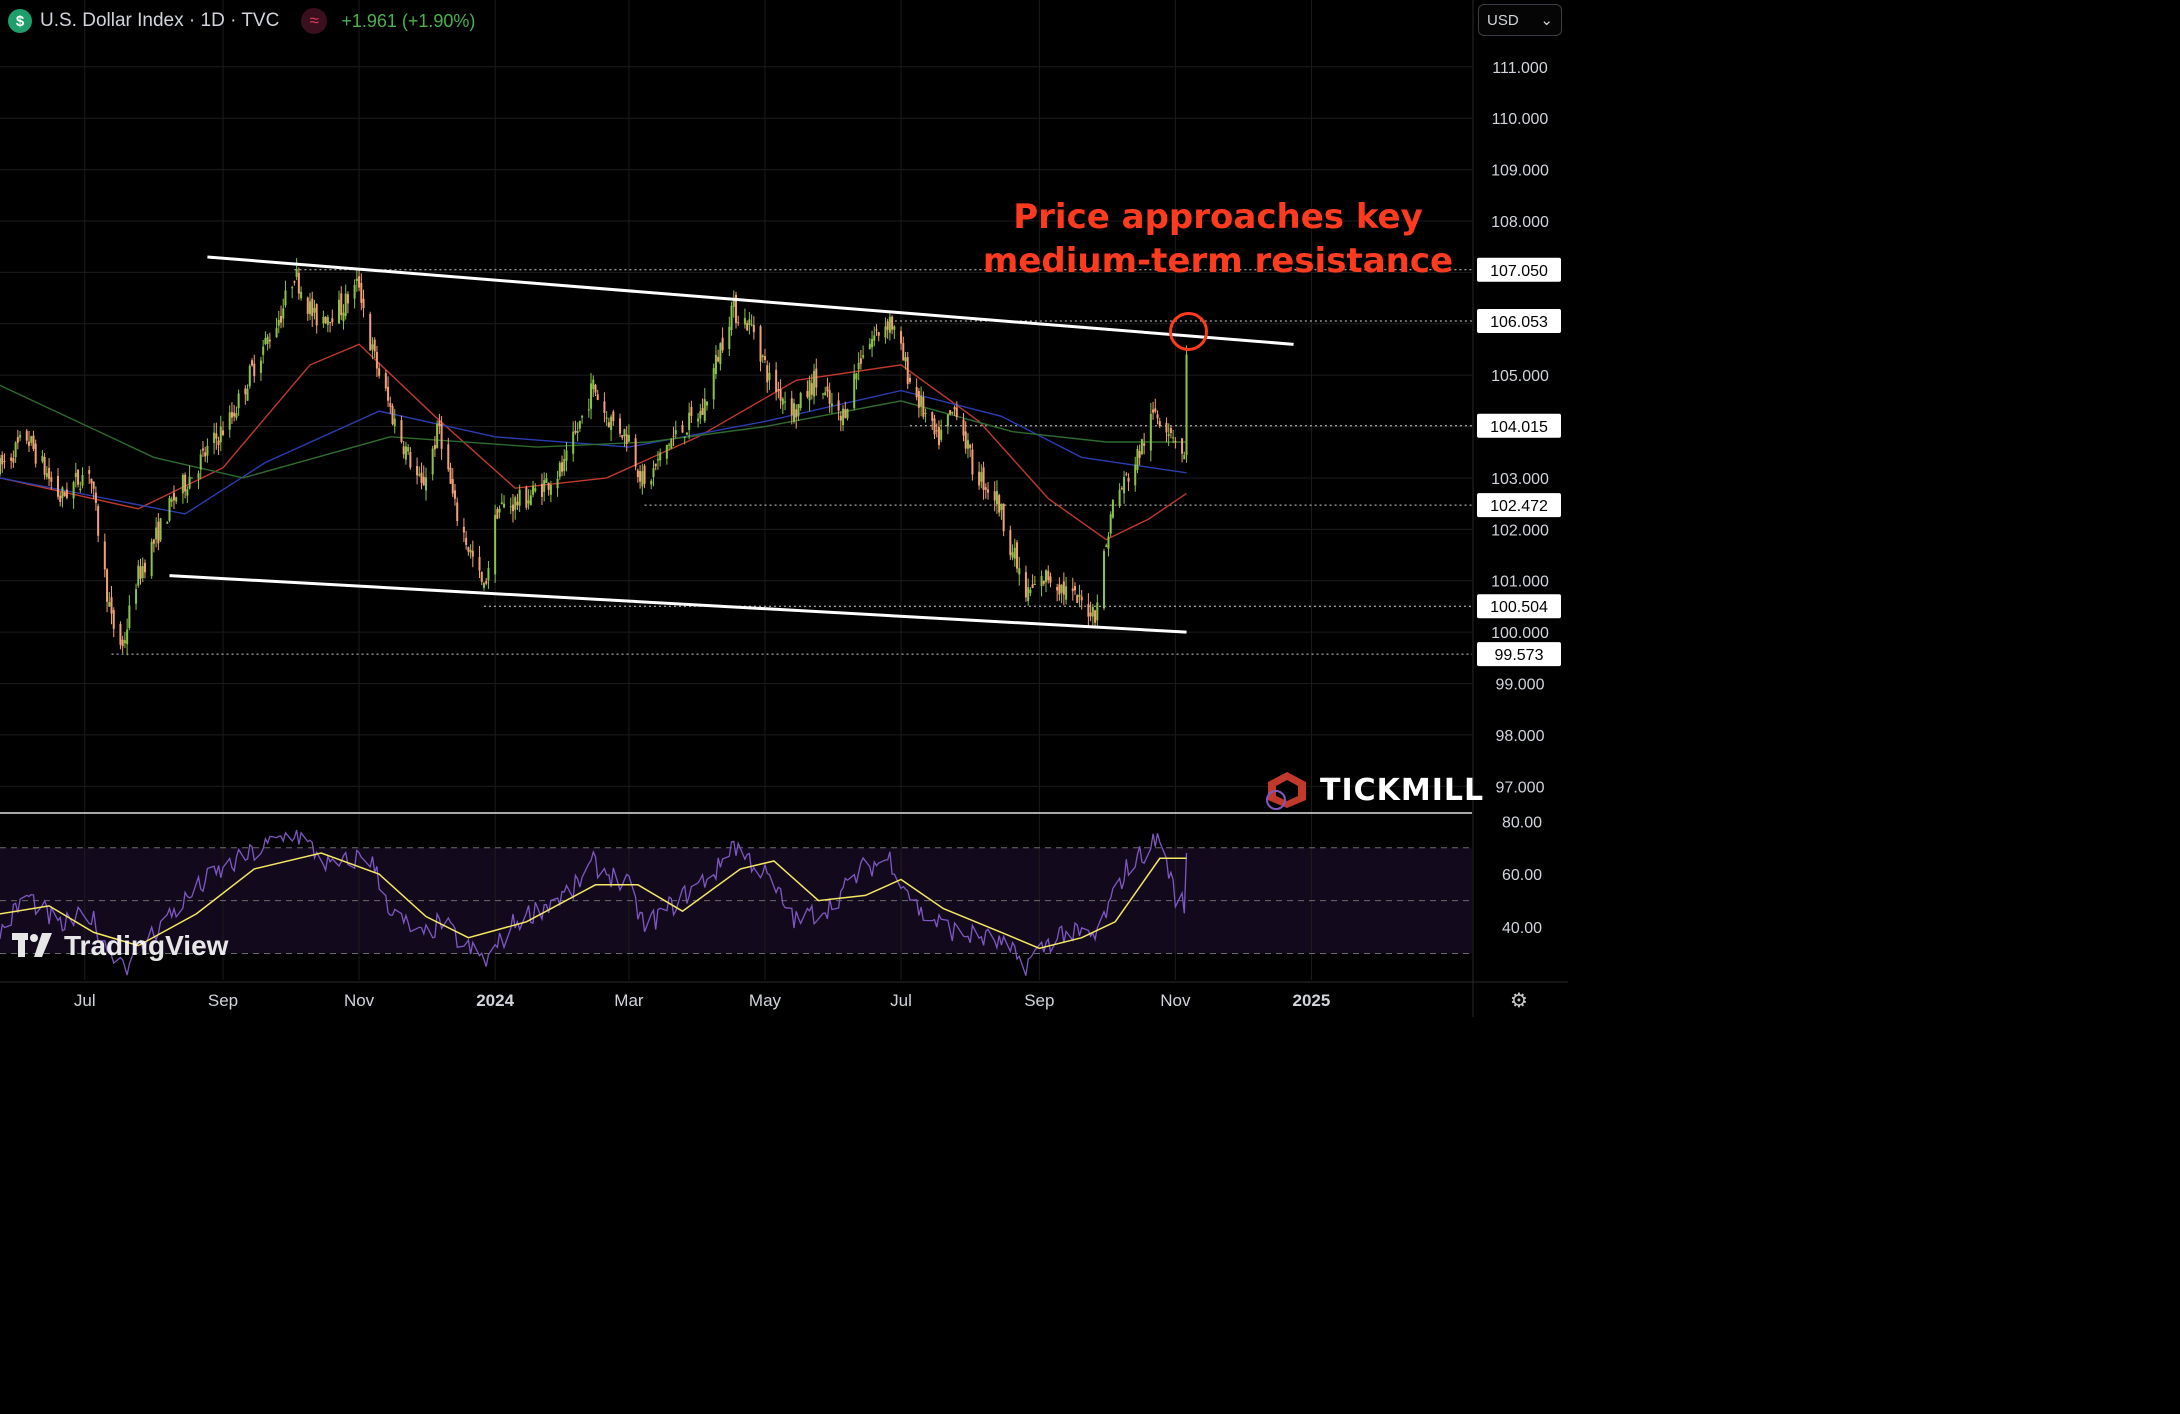 The height and width of the screenshot is (1414, 2180). Describe the element at coordinates (1520, 222) in the screenshot. I see `price-tick-label: 108.000` at that location.